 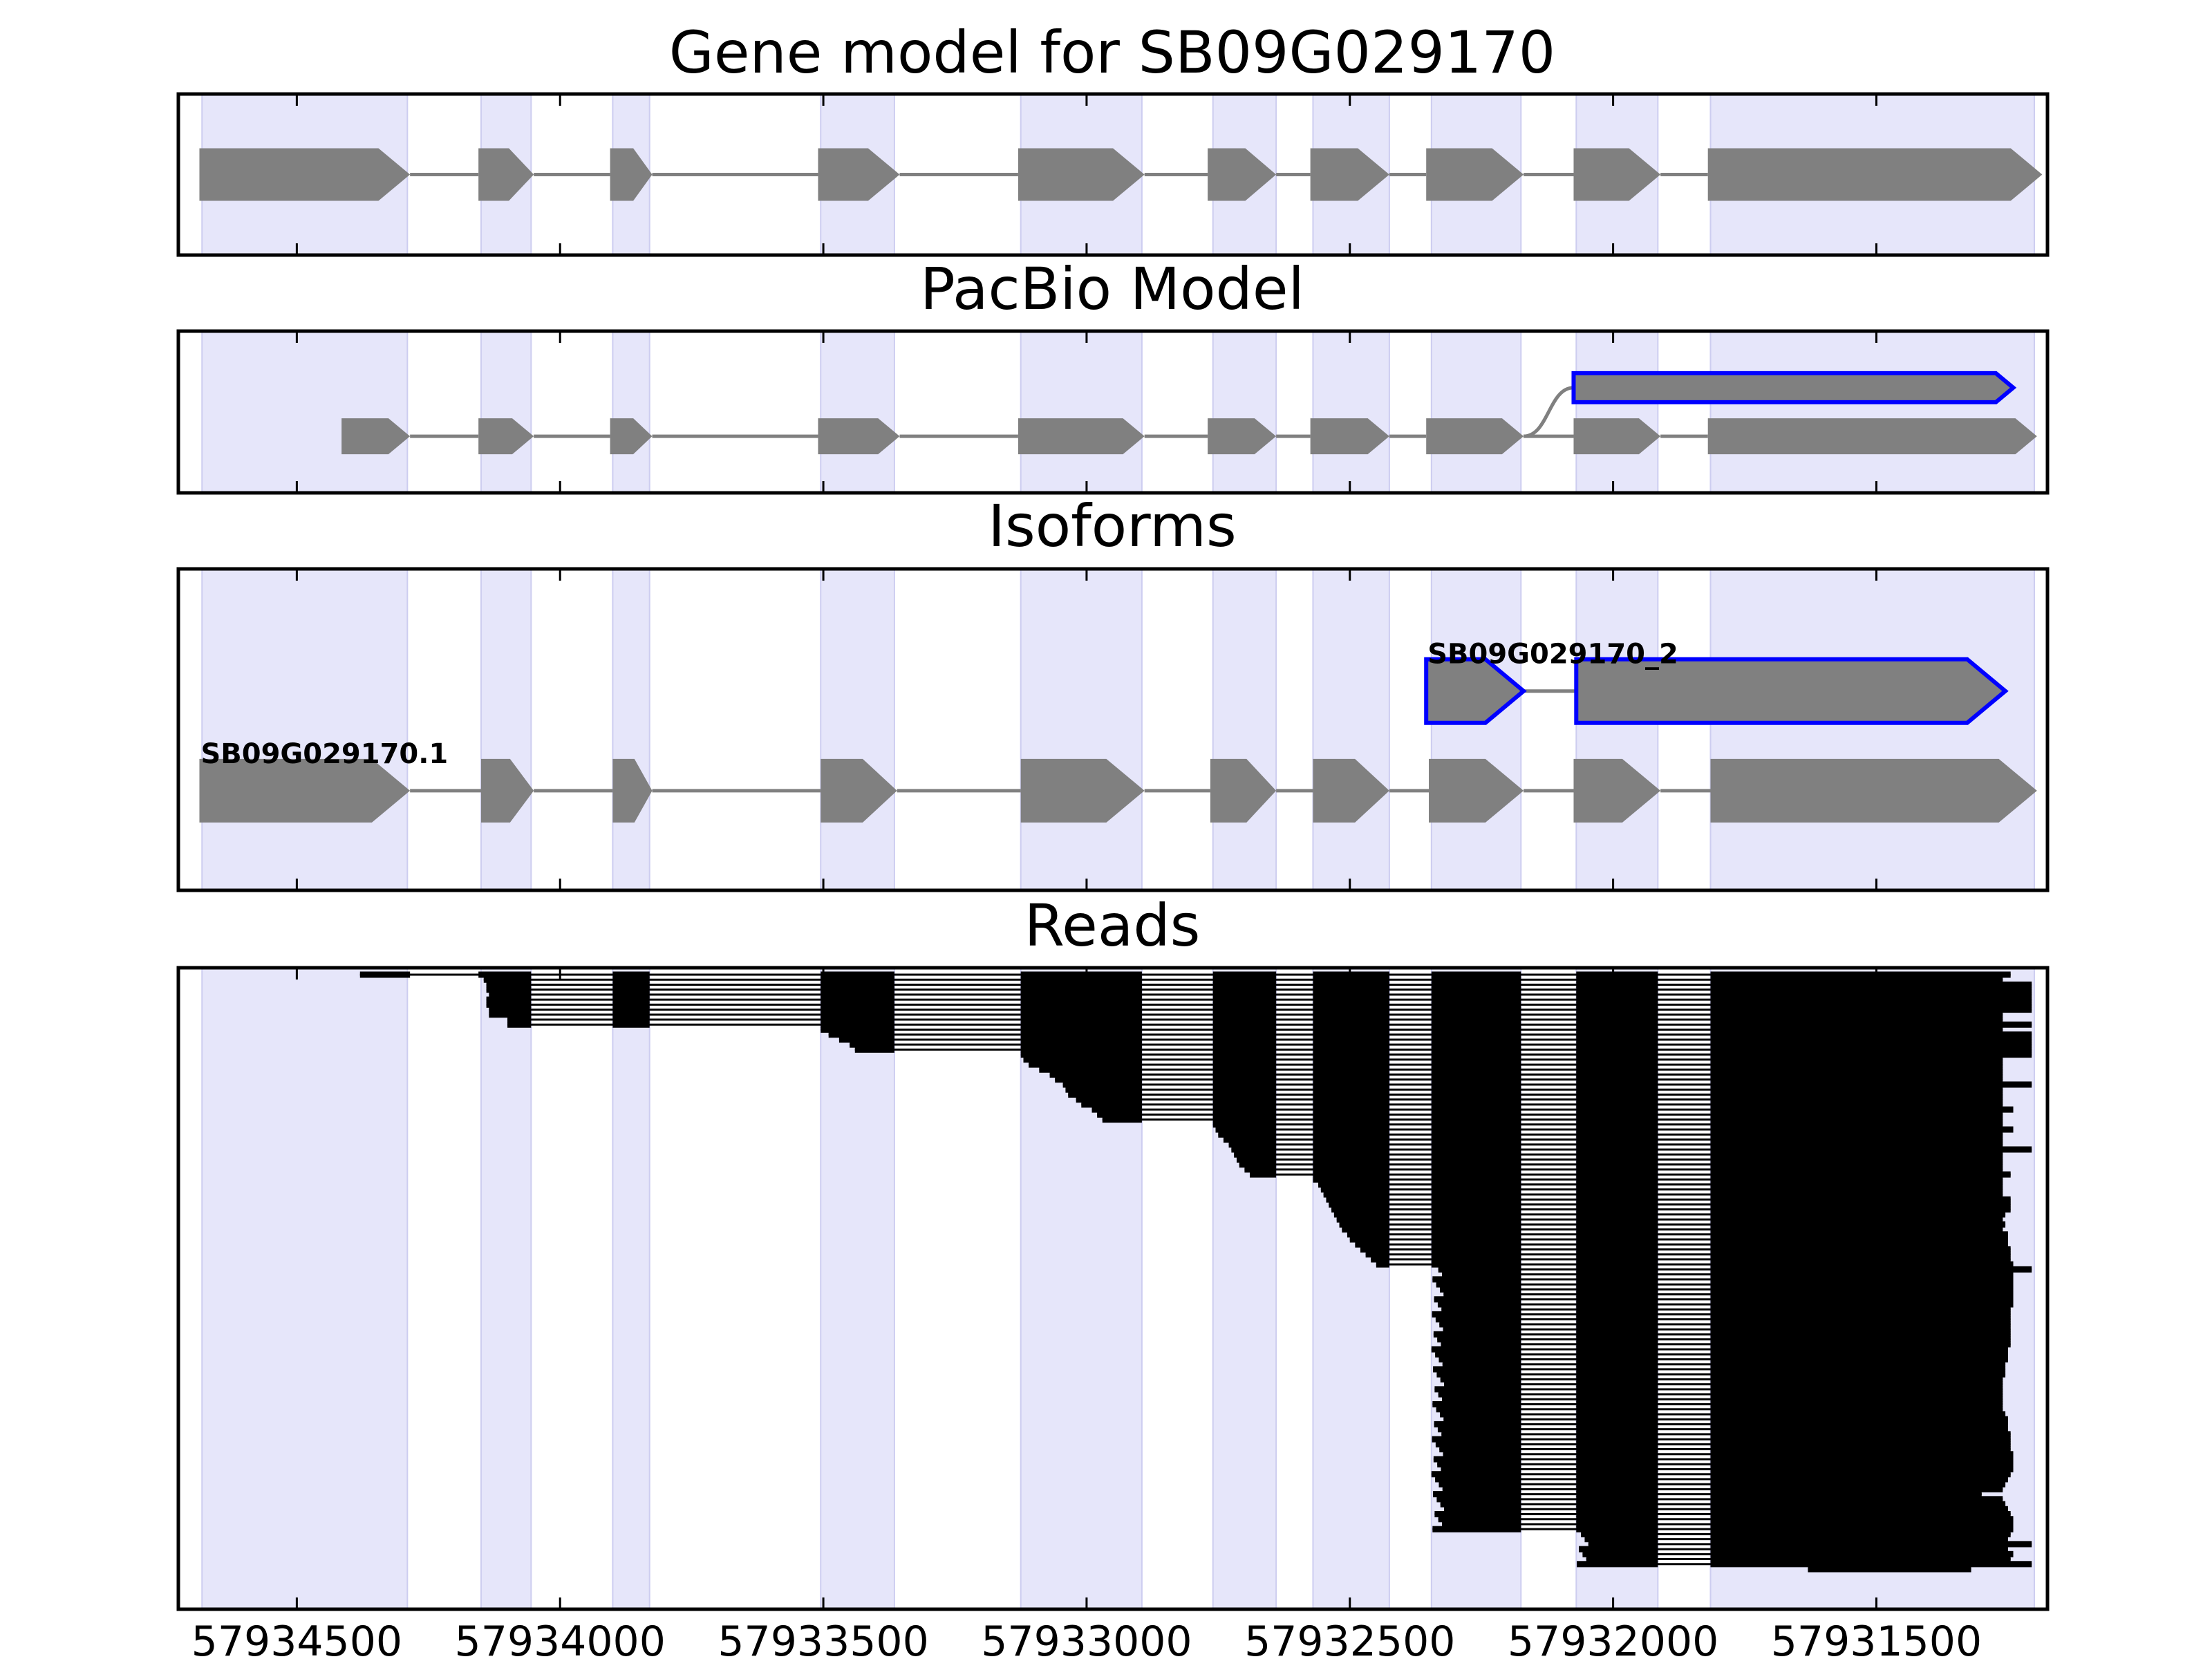 I want to click on x-tick-label-4: 57932500, so click(x=1349, y=1638).